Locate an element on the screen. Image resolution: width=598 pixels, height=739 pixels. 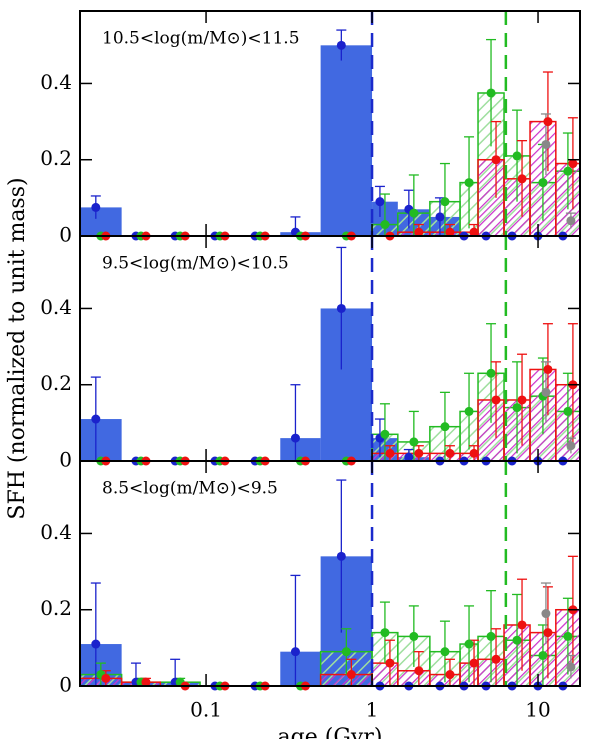
panel-label: 9.5<log(m/M⊙)<10.5 is located at coordinates (195, 264).